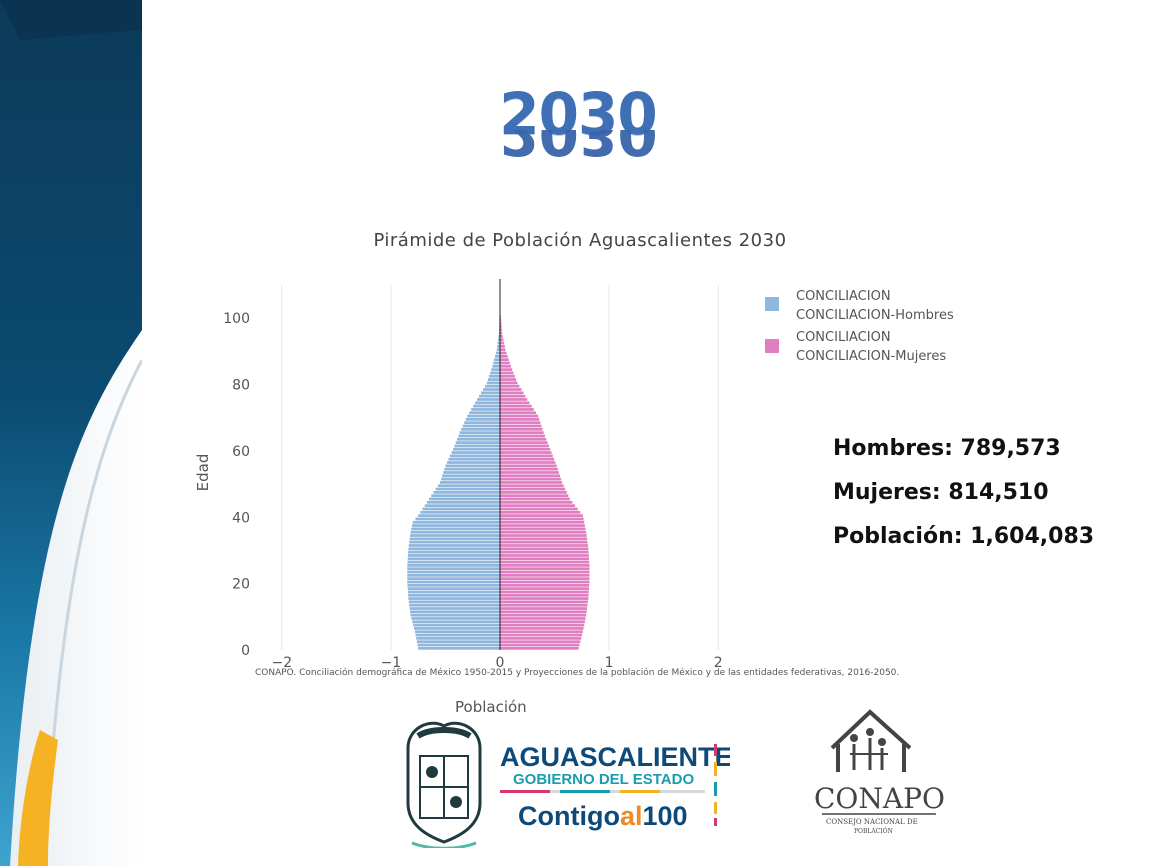  I want to click on conapo-logo: CONAPO CONSEJO NACIONAL DE POBLACIÓN, so click(879, 772).